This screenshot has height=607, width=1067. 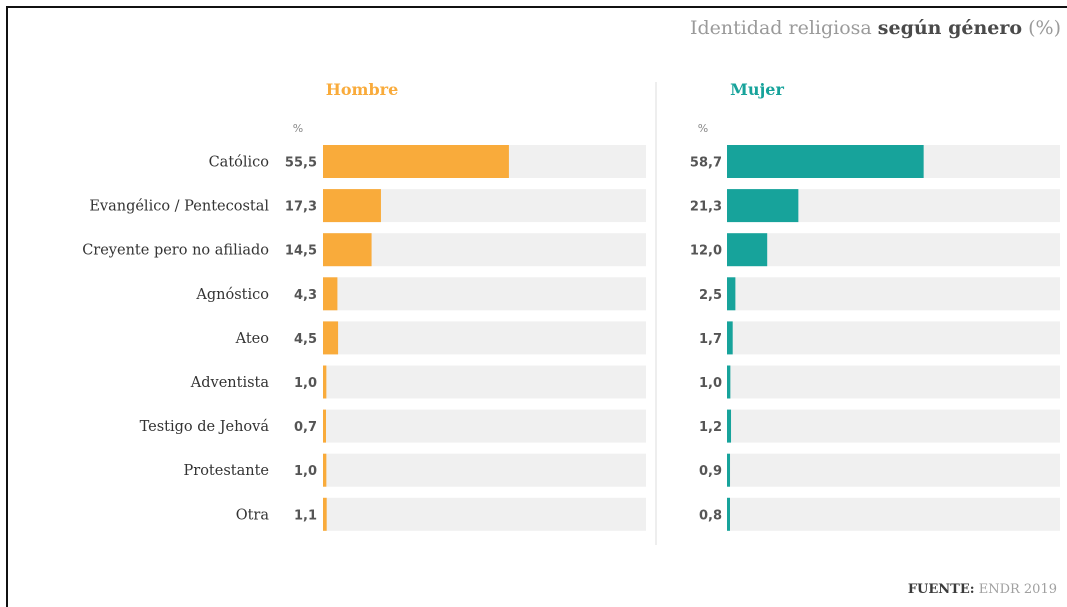 What do you see at coordinates (703, 128) in the screenshot?
I see `unit-label-mujer: %` at bounding box center [703, 128].